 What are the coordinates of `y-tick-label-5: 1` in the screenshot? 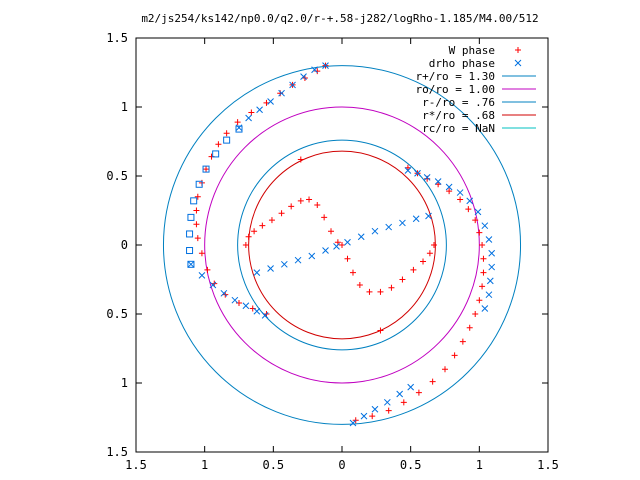 It's located at (124, 107).